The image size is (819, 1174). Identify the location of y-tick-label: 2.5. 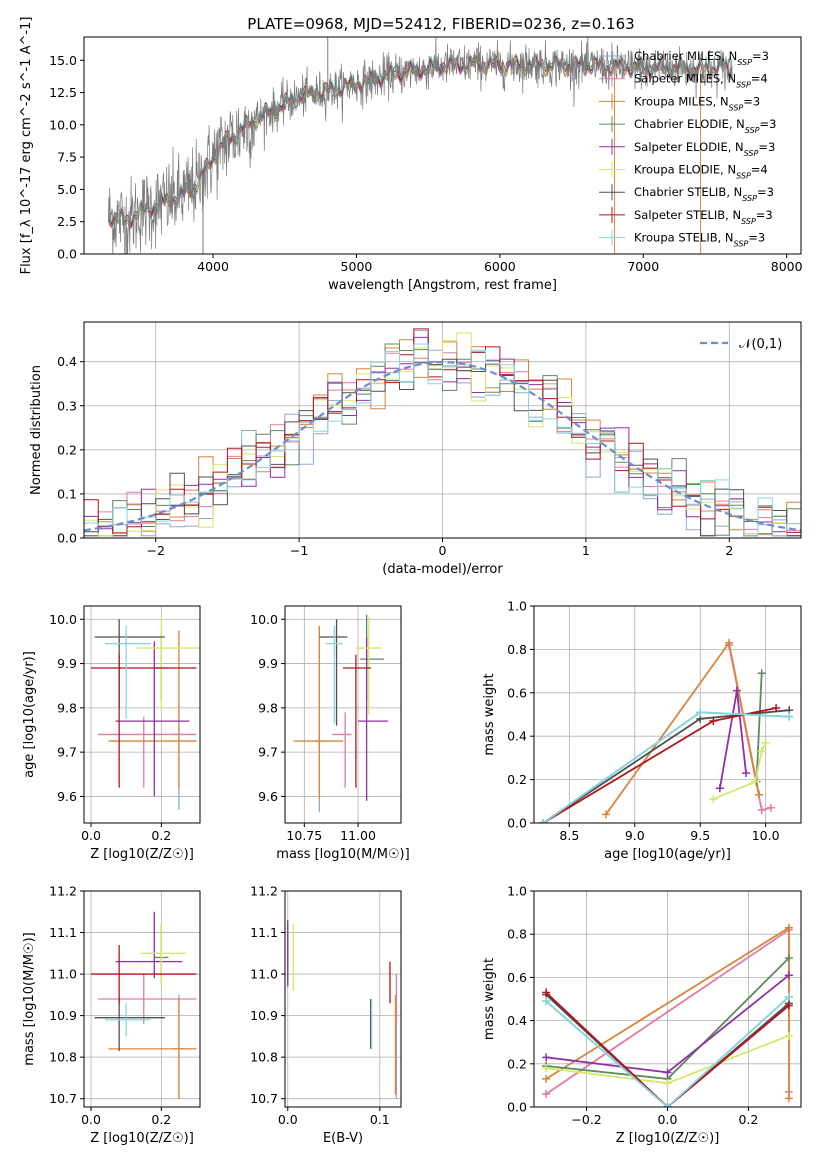
(67, 221).